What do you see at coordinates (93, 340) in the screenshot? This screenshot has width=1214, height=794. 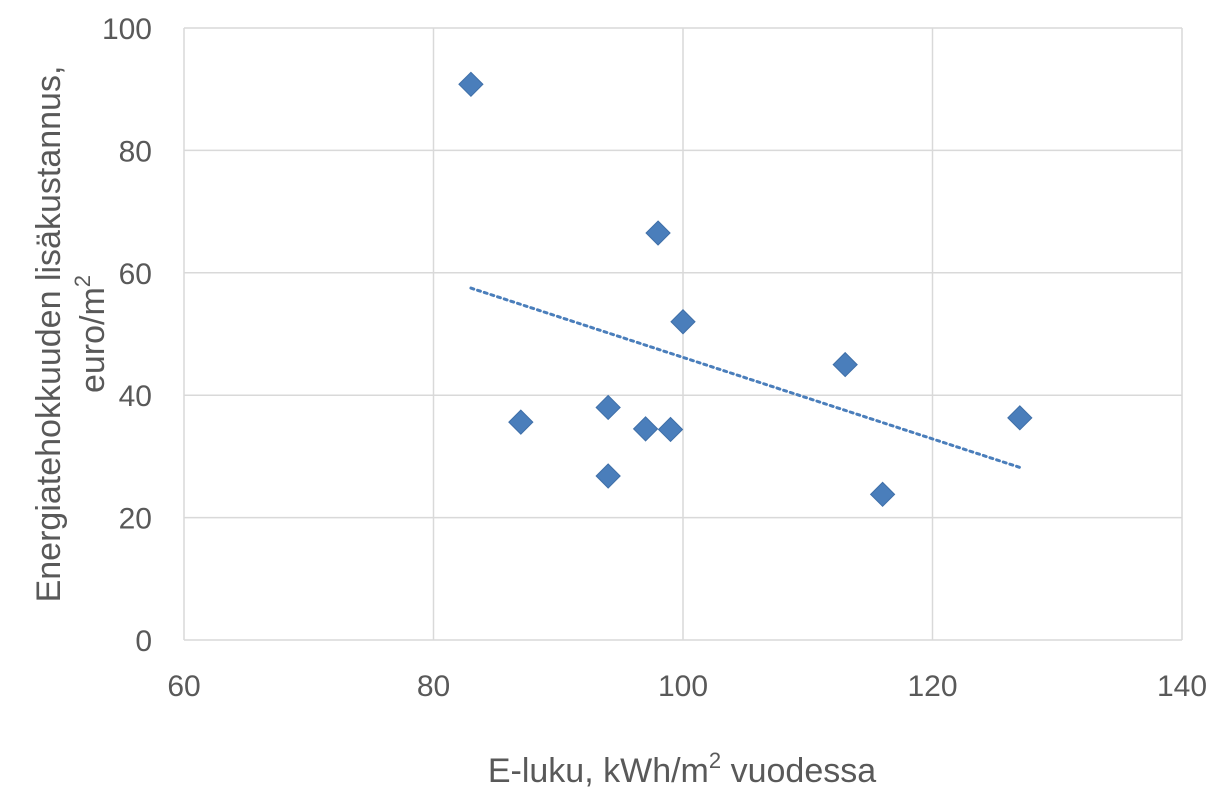 I see `y-axis-title-line2-main: euro/m` at bounding box center [93, 340].